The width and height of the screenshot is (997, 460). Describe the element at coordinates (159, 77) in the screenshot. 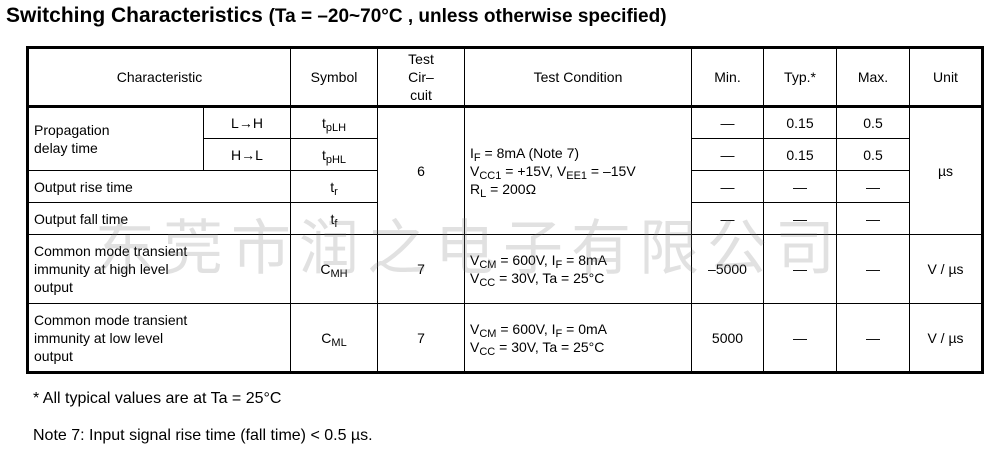

I see `header-characteristic: Characteristic` at that location.